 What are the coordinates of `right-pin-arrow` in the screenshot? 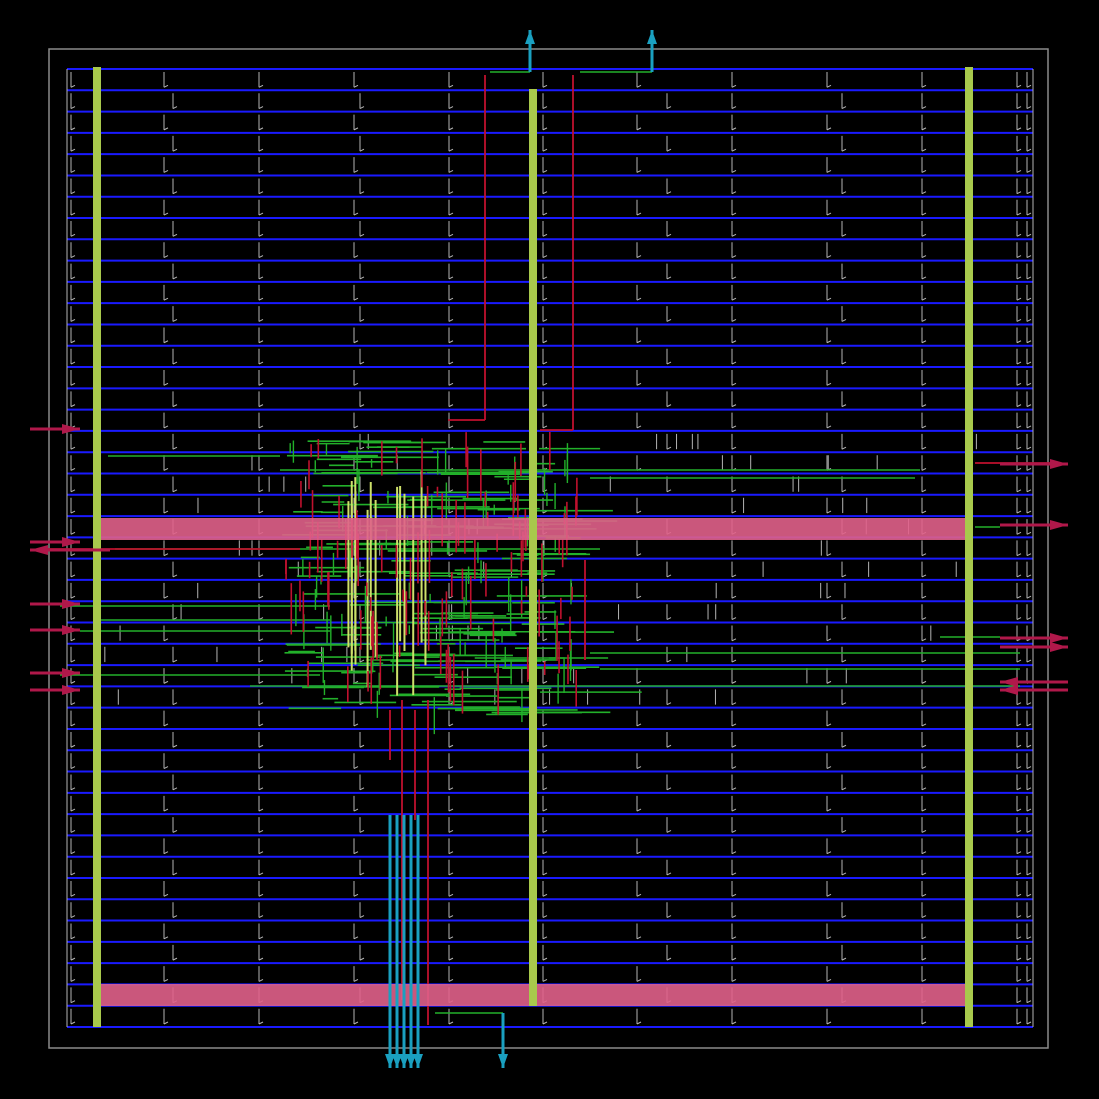 It's located at (1059, 525).